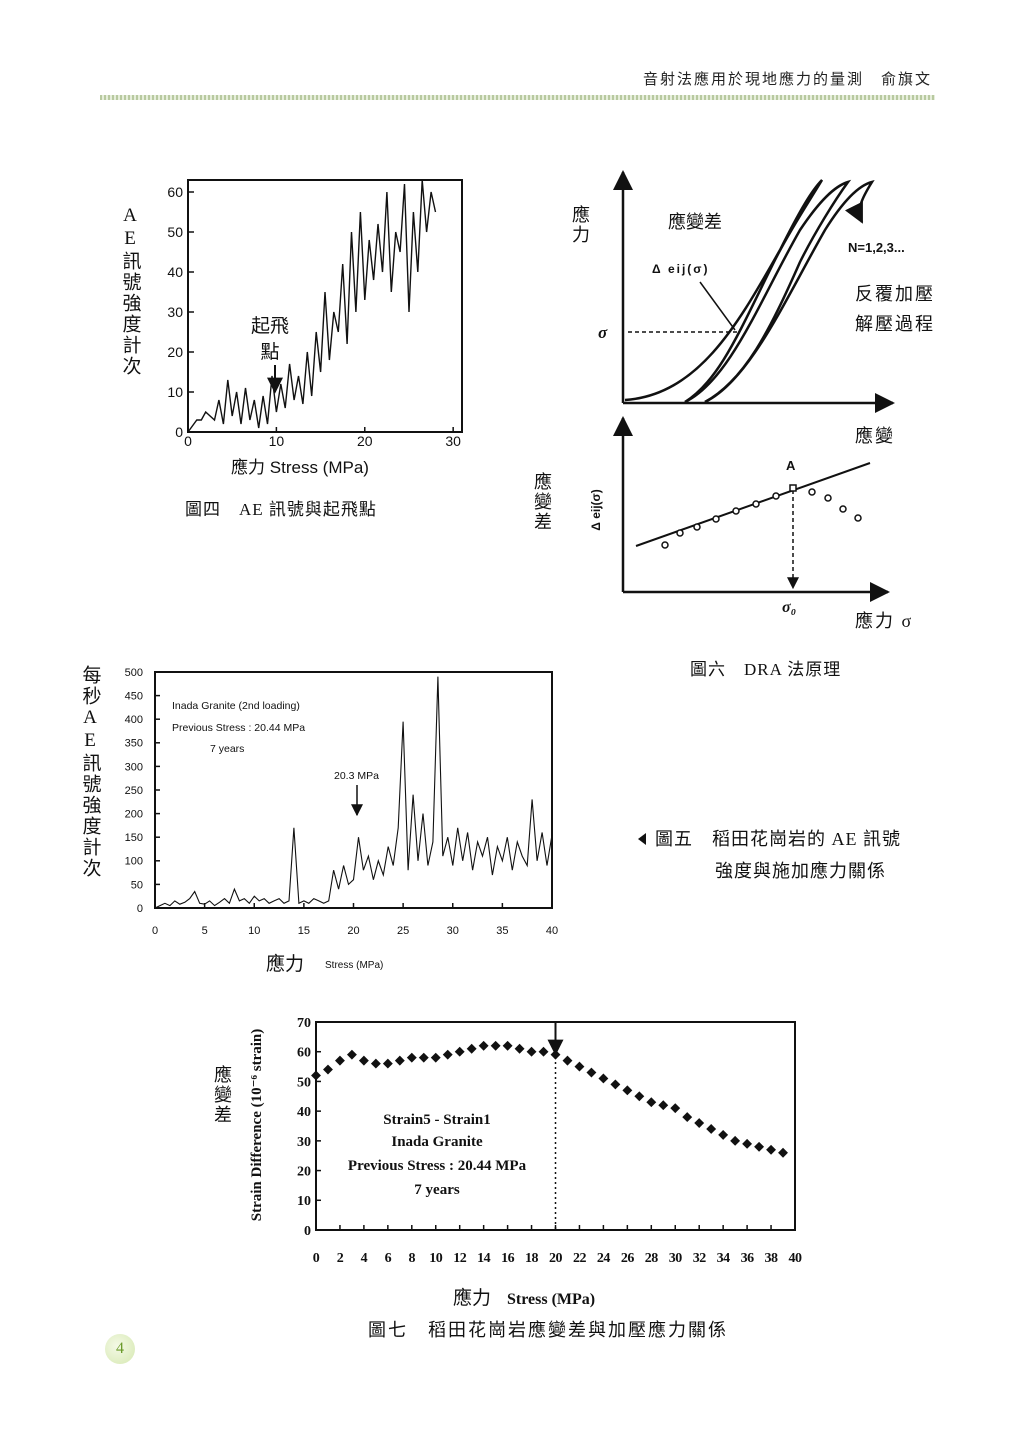 The height and width of the screenshot is (1439, 1024). I want to click on x-tick-label: 28, so click(652, 1258).